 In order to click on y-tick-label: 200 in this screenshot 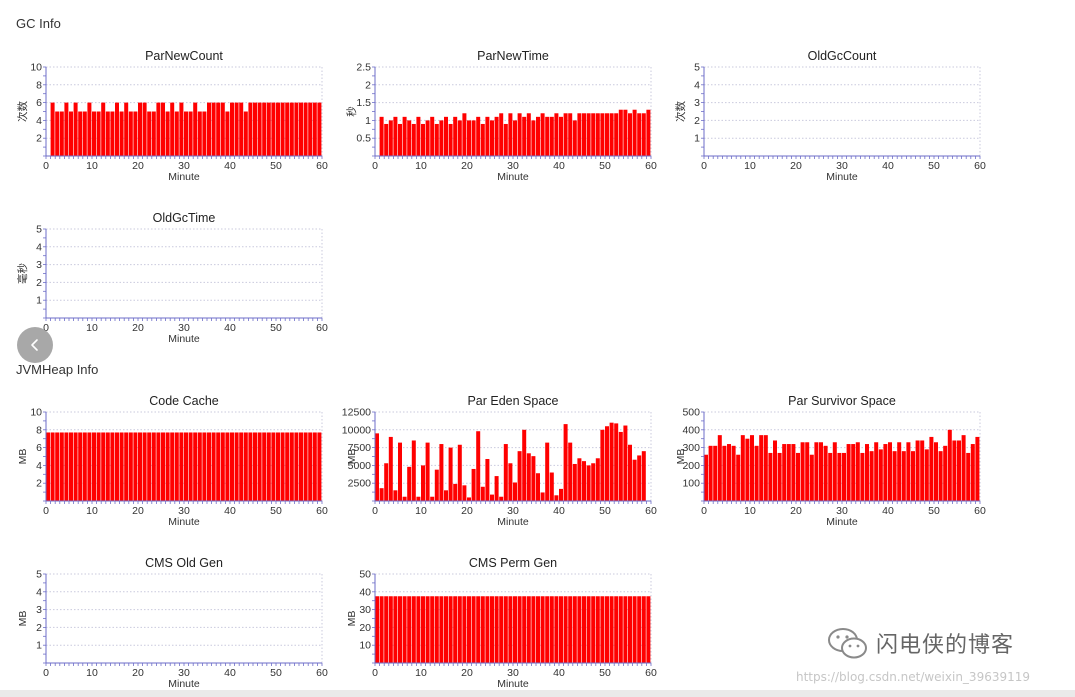, I will do `click(691, 466)`.